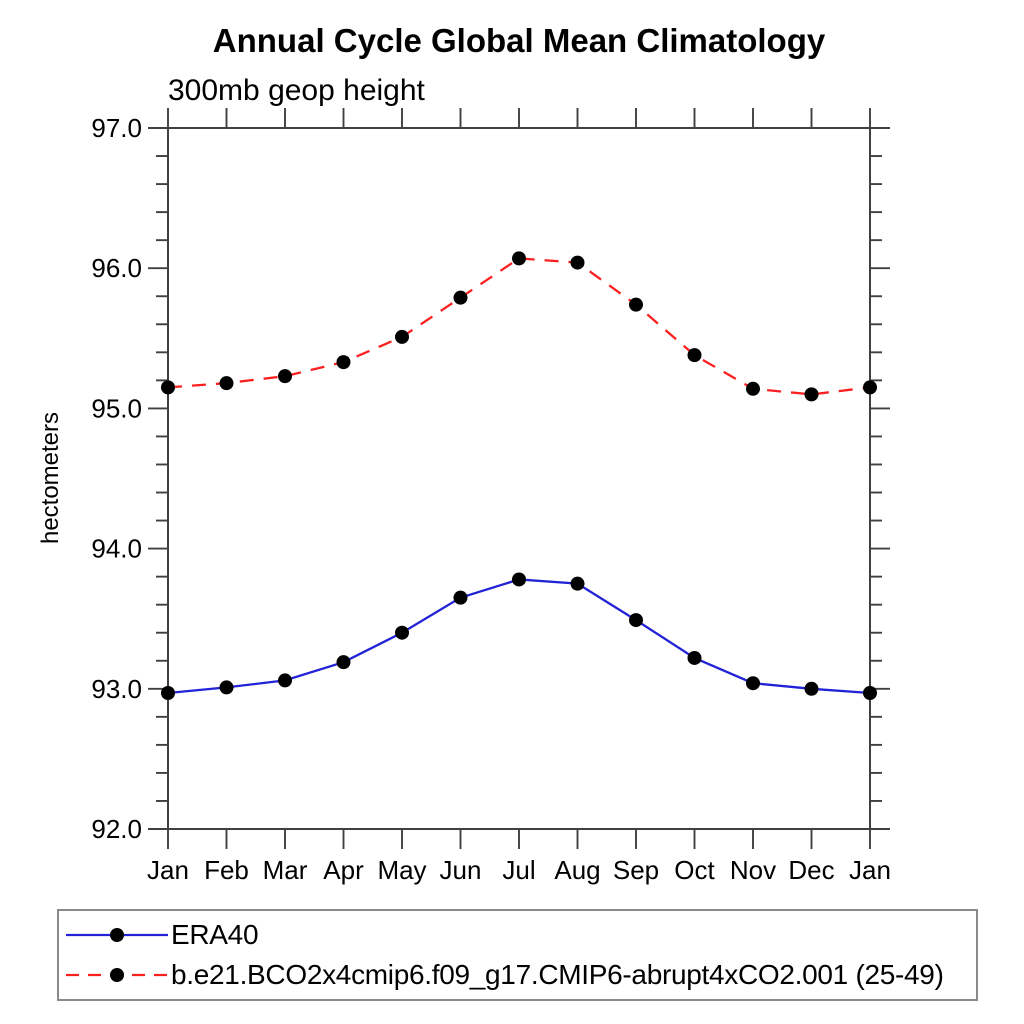 This screenshot has width=1024, height=1024. Describe the element at coordinates (215, 934) in the screenshot. I see `legend-label-era40: ERA40` at that location.